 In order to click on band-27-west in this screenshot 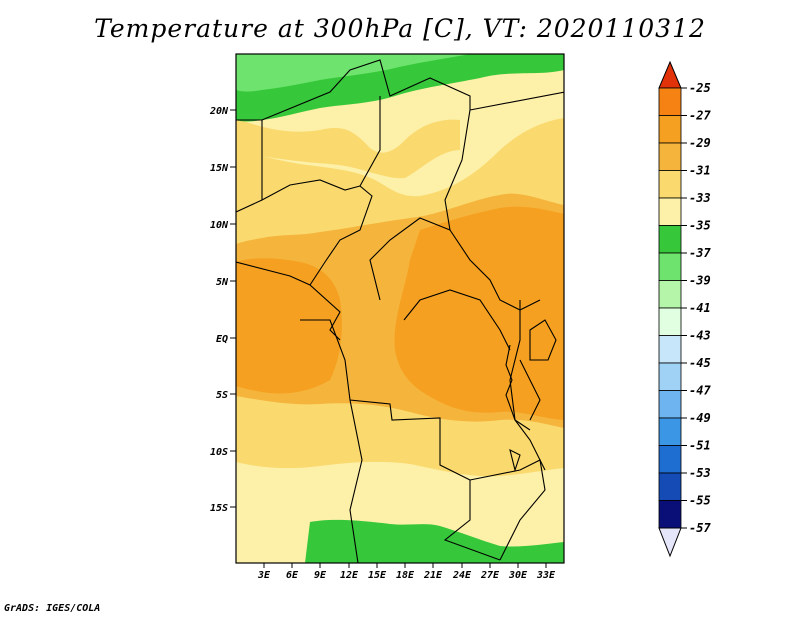, I will do `click(289, 326)`.